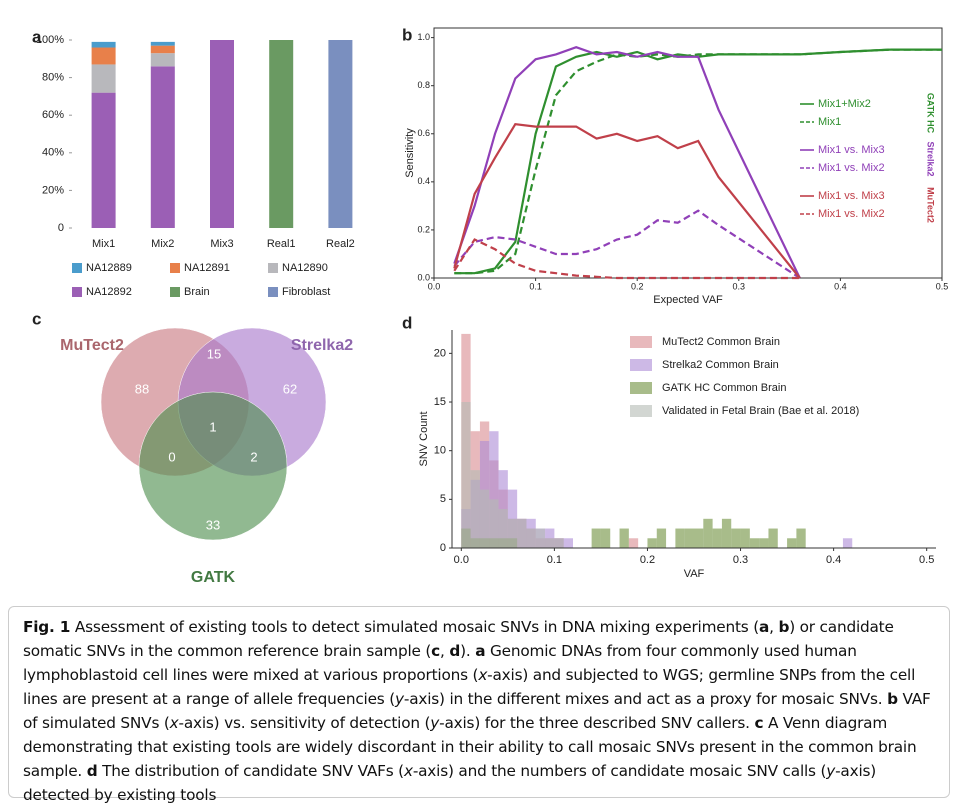 The image size is (959, 807). What do you see at coordinates (213, 577) in the screenshot?
I see `venn-set-label: GATK` at bounding box center [213, 577].